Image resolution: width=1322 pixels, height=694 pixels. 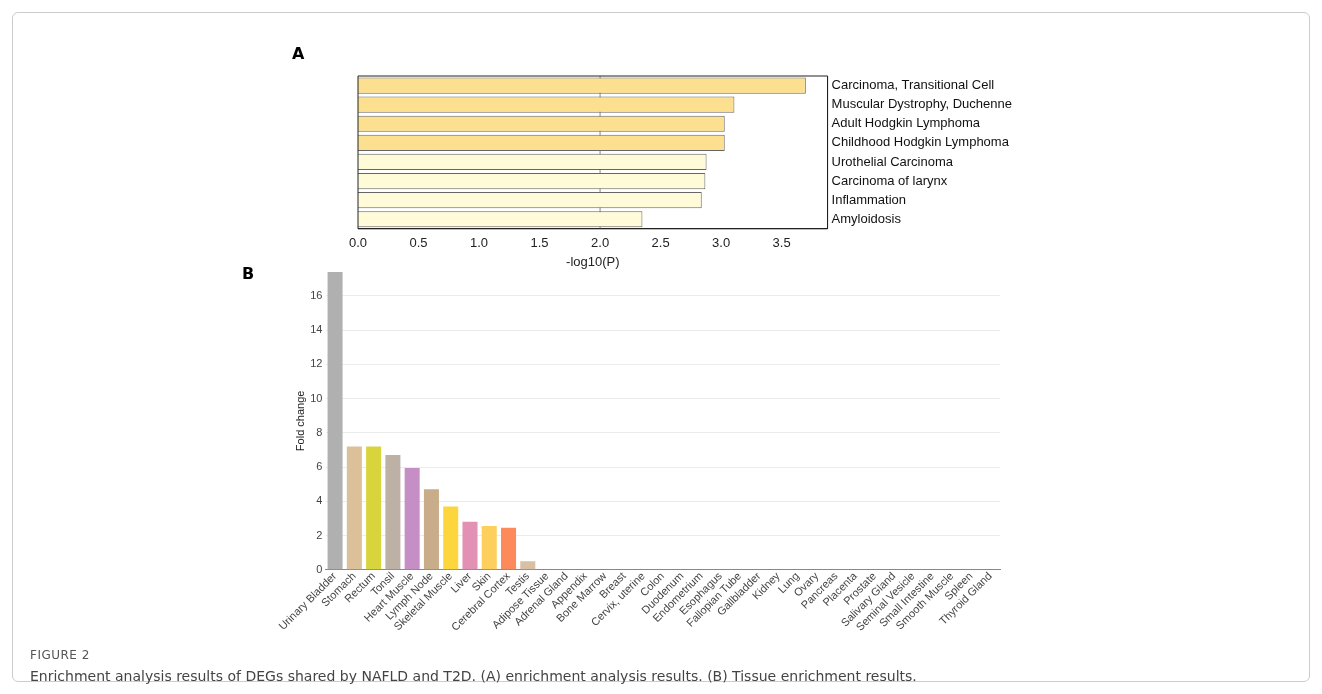 What do you see at coordinates (358, 243) in the screenshot?
I see `x-tick-label: 0.0` at bounding box center [358, 243].